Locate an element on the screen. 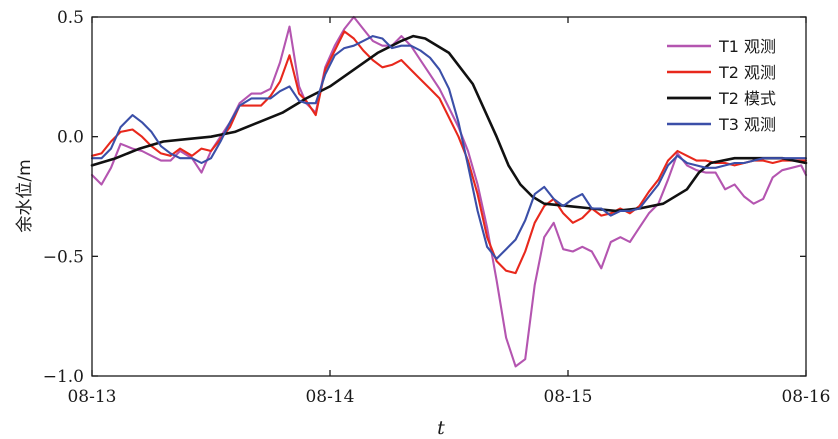  y-tick-label: −0.5 is located at coordinates (63, 257).